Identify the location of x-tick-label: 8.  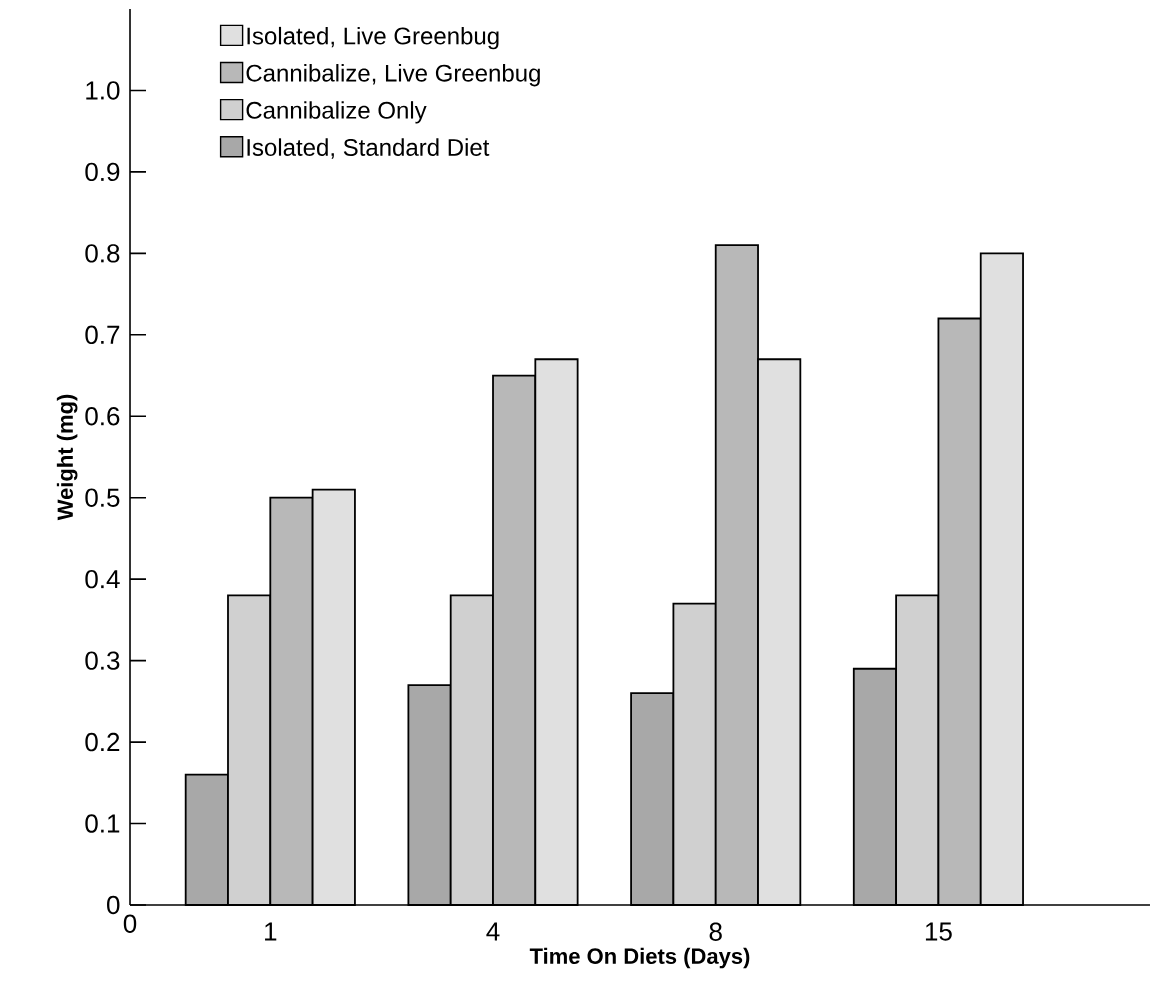
(715, 931).